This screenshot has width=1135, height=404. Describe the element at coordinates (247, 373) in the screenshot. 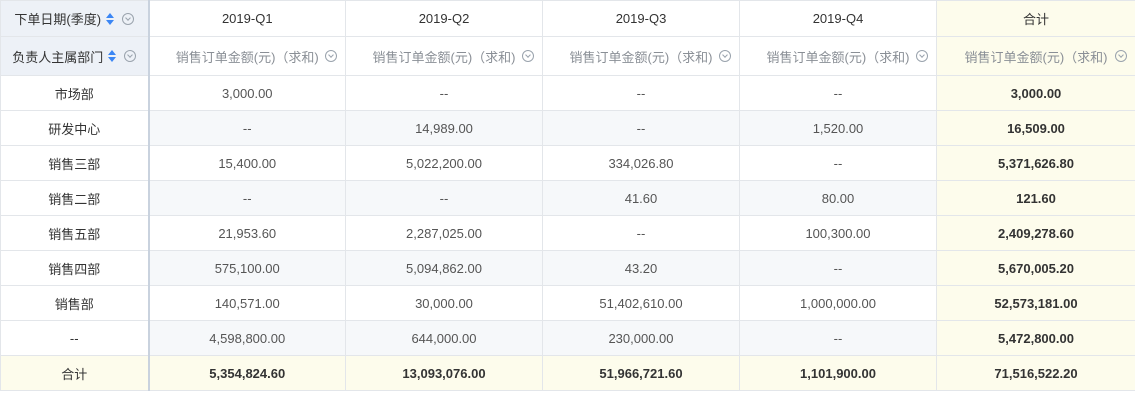

I see `column-total-cell: 5,354,824.60` at that location.